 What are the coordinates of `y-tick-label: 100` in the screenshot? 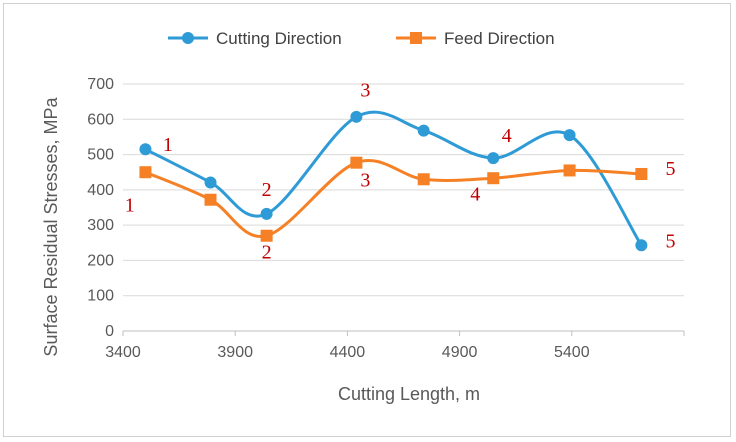 It's located at (100, 296).